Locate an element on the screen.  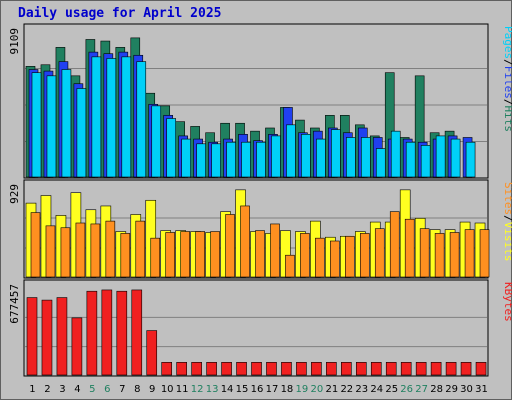
legend-kbytes: KBytes is located at coordinates (507, 302).